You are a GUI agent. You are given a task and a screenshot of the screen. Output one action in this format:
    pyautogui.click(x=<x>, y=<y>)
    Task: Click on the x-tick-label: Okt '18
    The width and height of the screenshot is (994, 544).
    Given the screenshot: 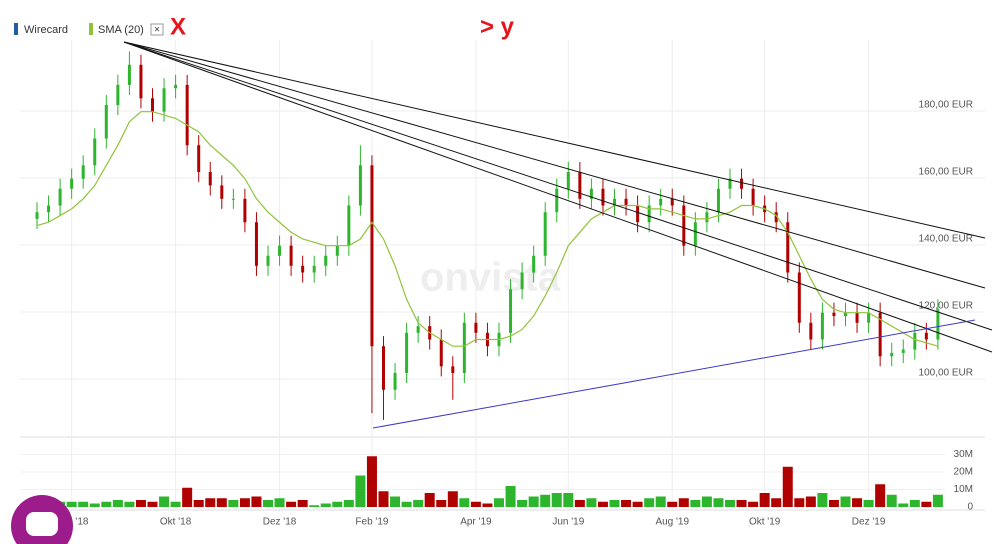 What is the action you would take?
    pyautogui.click(x=176, y=522)
    